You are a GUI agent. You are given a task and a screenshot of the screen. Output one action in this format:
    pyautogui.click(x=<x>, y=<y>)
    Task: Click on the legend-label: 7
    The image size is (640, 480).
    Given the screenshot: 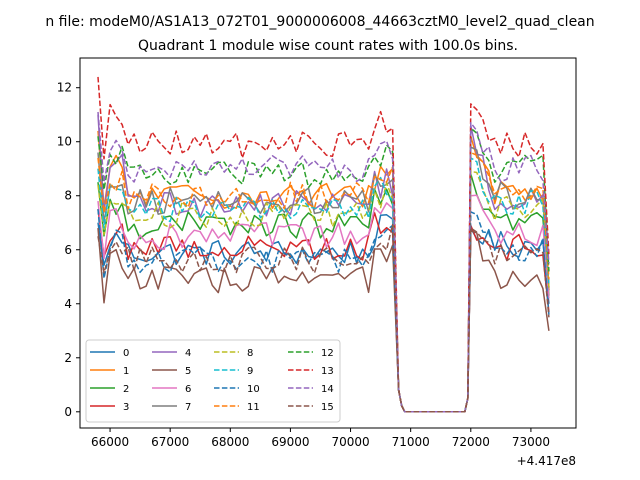 What is the action you would take?
    pyautogui.click(x=188, y=407)
    